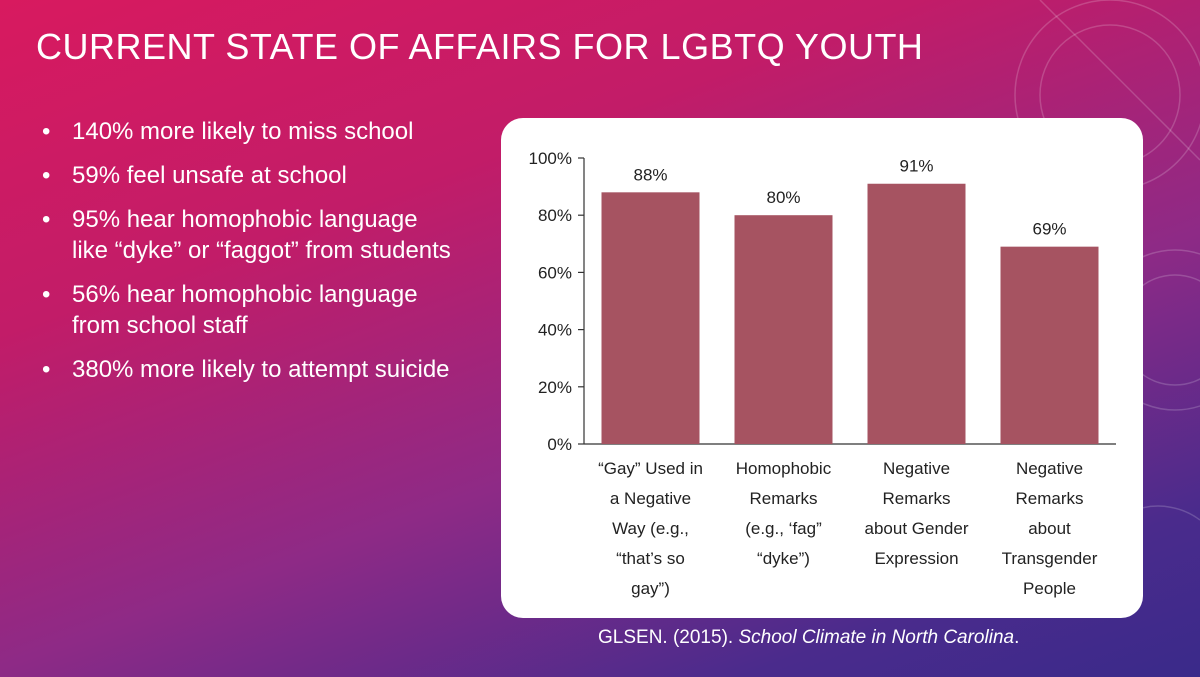 The width and height of the screenshot is (1200, 677). I want to click on citation-prefix: GLSEN. (2015)., so click(668, 637).